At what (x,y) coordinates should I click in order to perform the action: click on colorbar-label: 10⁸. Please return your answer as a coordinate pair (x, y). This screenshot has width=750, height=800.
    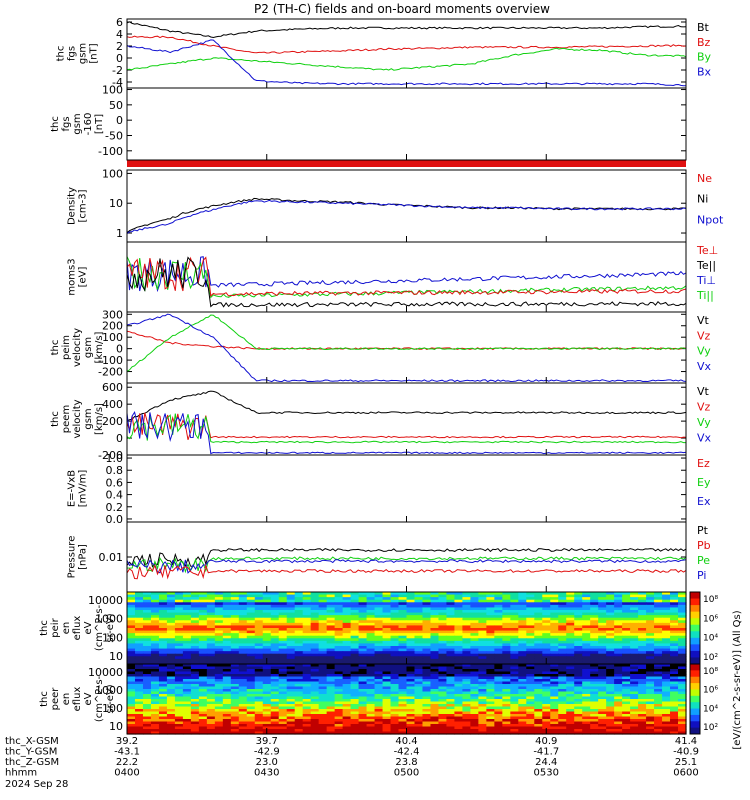
    Looking at the image, I should click on (710, 672).